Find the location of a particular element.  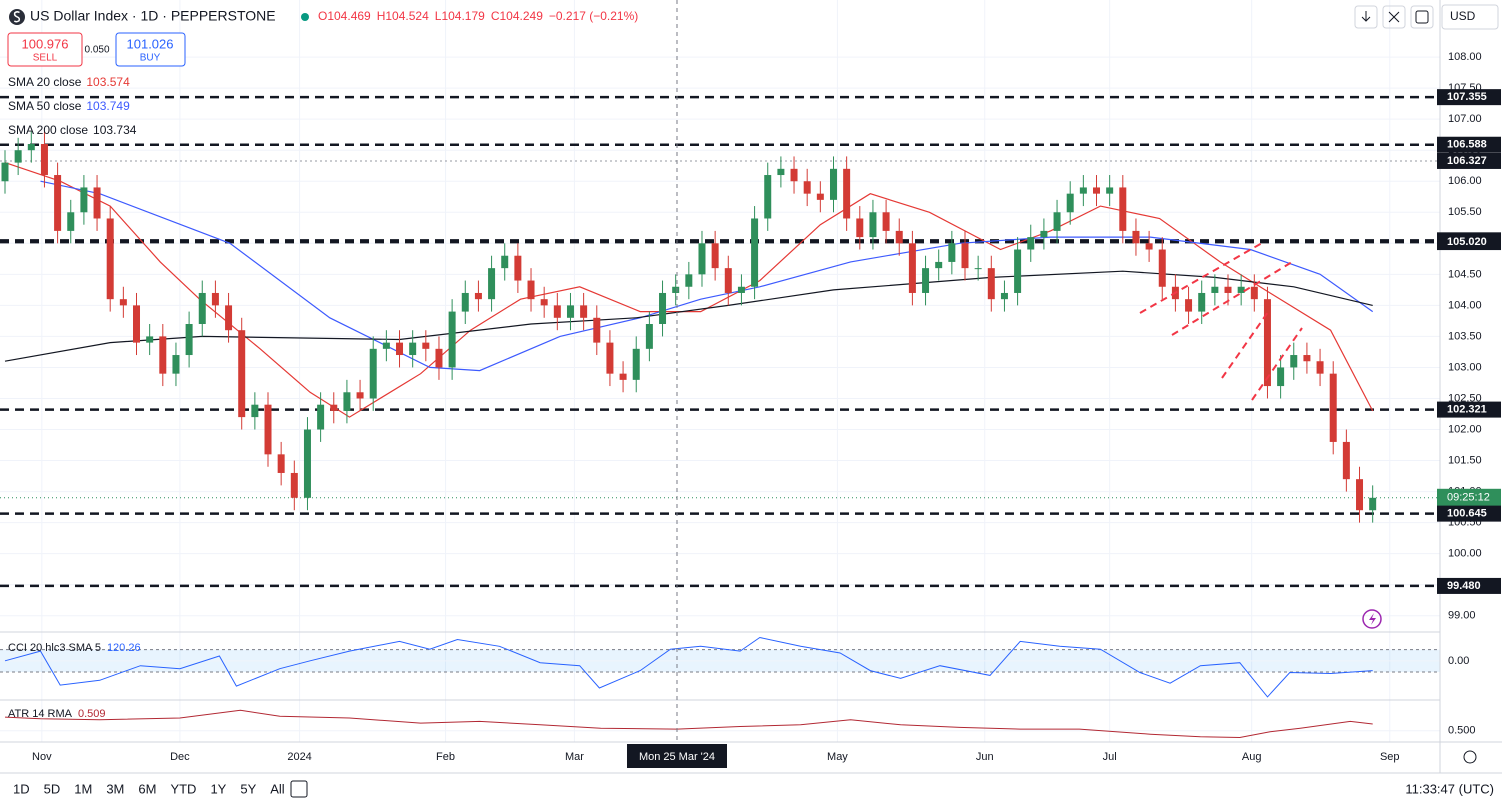

range-button: 1D is located at coordinates (21, 788).